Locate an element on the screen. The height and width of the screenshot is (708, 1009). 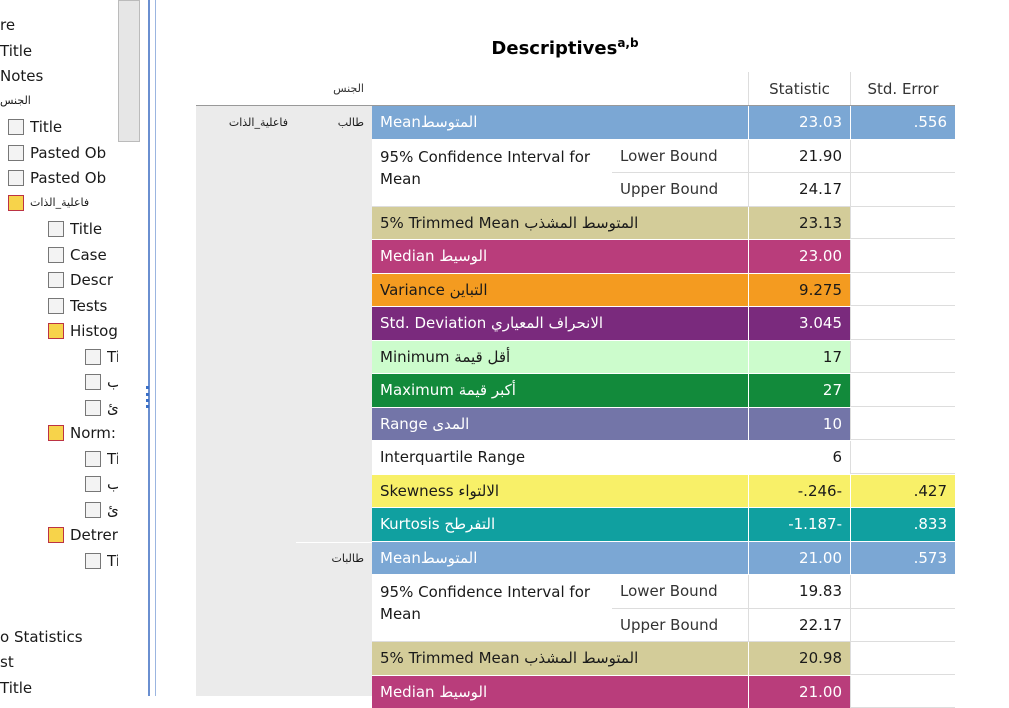
row-header-area is located at coordinates (284, 401).